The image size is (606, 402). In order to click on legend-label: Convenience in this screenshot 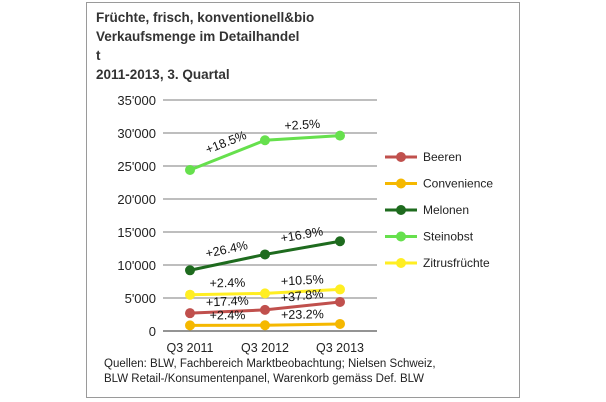, I will do `click(458, 184)`.